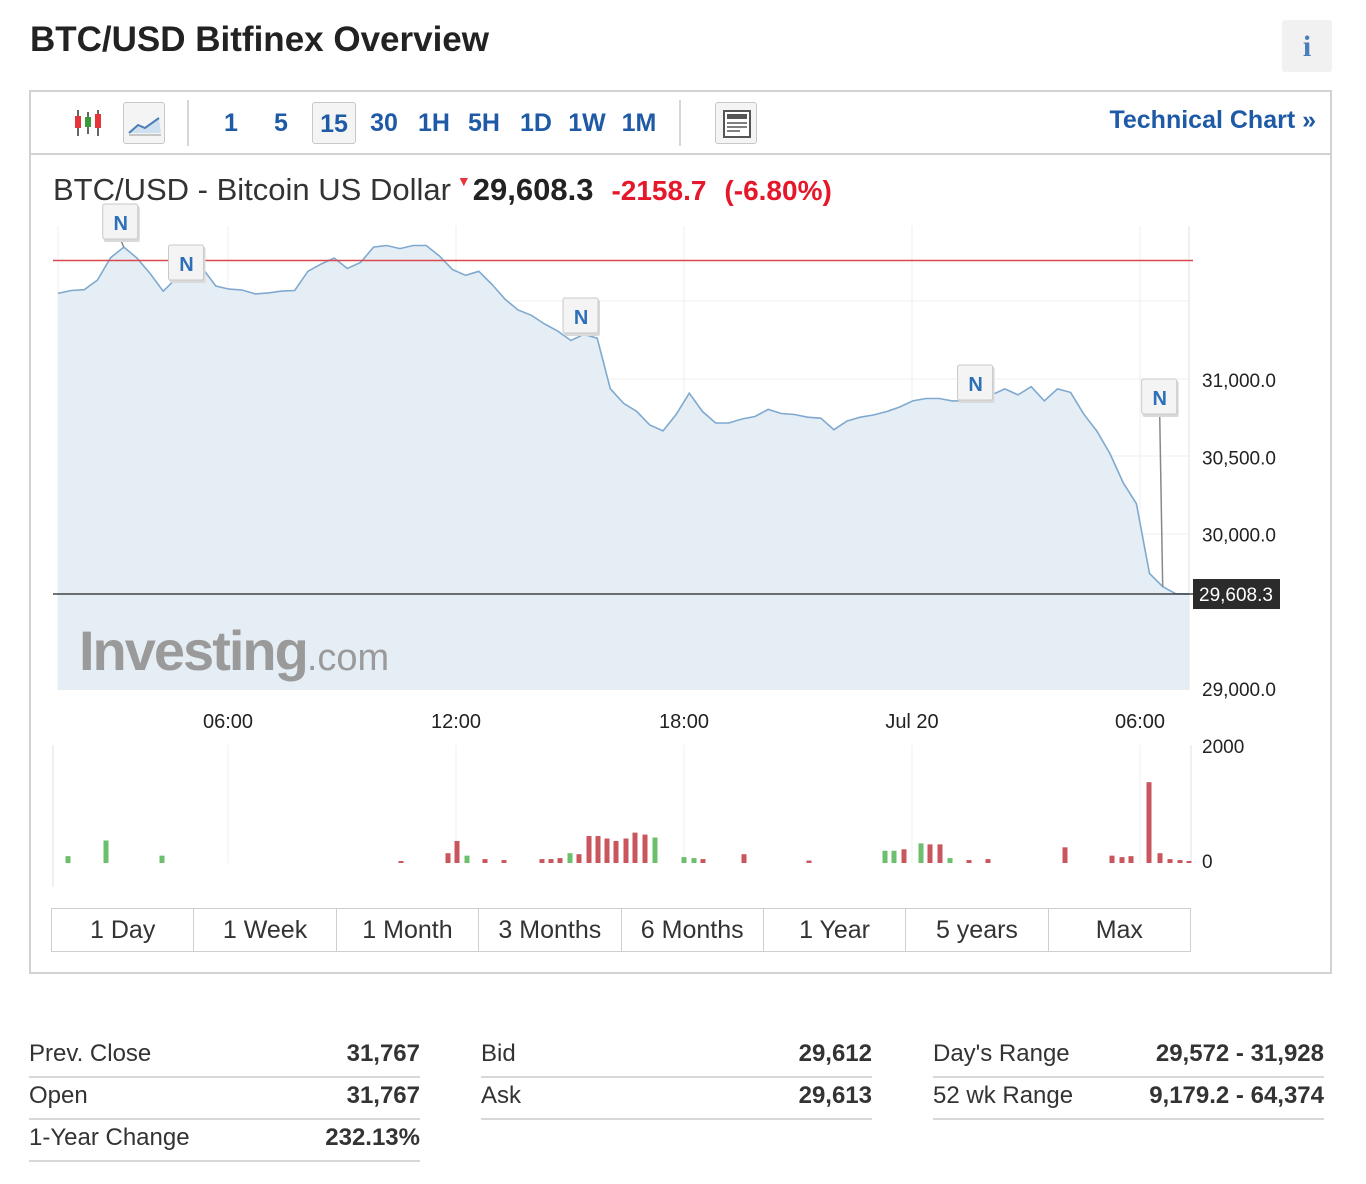 This screenshot has height=1184, width=1366. I want to click on time-axis-tick-label: 18:00, so click(684, 722).